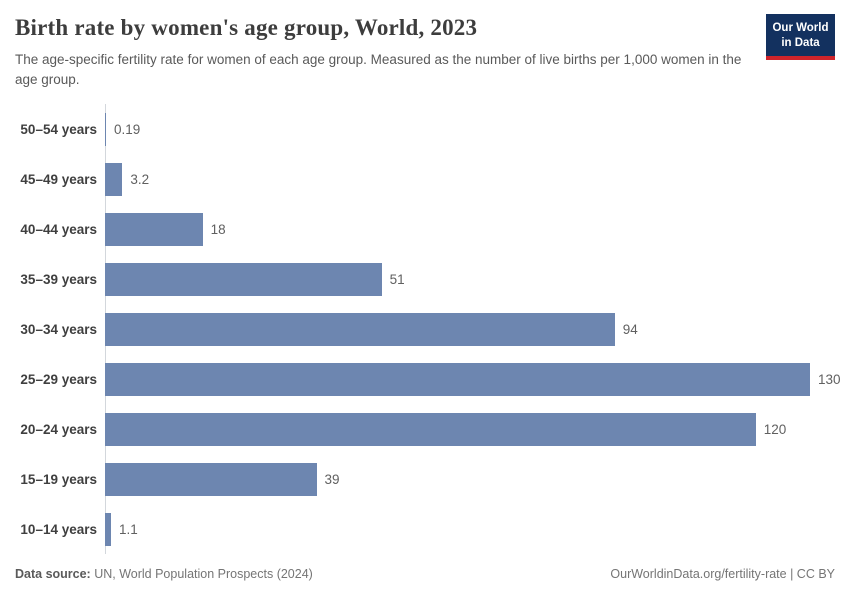 This screenshot has width=850, height=600. What do you see at coordinates (58, 479) in the screenshot?
I see `category-label: 15–19 years` at bounding box center [58, 479].